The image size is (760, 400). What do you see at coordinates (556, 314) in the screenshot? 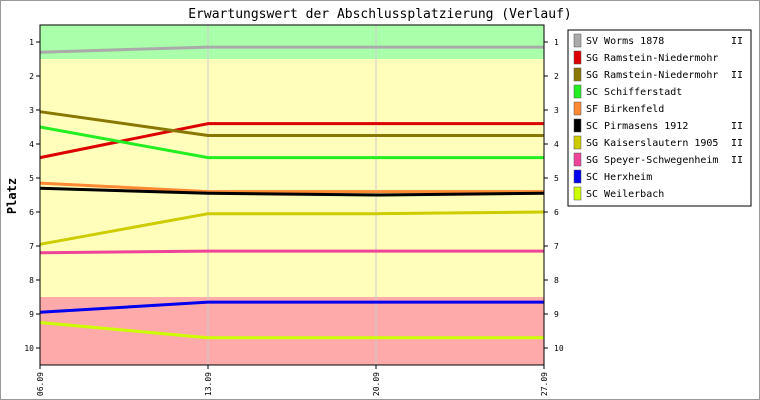
I see `y-tick-label-right: 9` at bounding box center [556, 314].